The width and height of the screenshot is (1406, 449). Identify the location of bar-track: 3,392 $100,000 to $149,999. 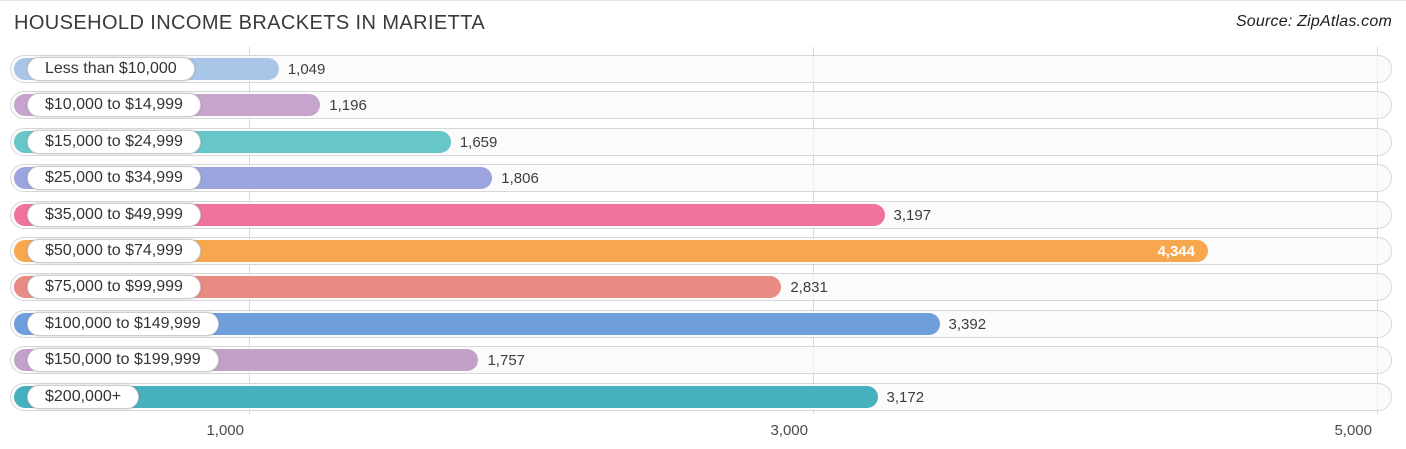
(701, 323).